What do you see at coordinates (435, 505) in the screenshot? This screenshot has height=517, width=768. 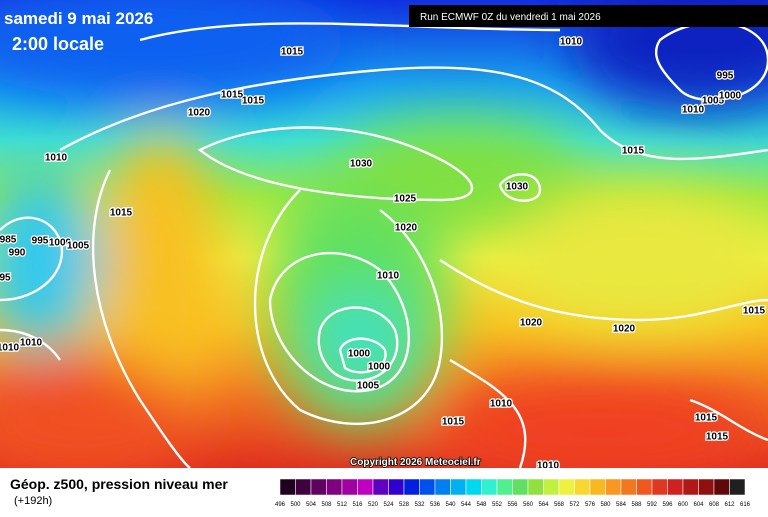 I see `scale-label: 536` at bounding box center [435, 505].